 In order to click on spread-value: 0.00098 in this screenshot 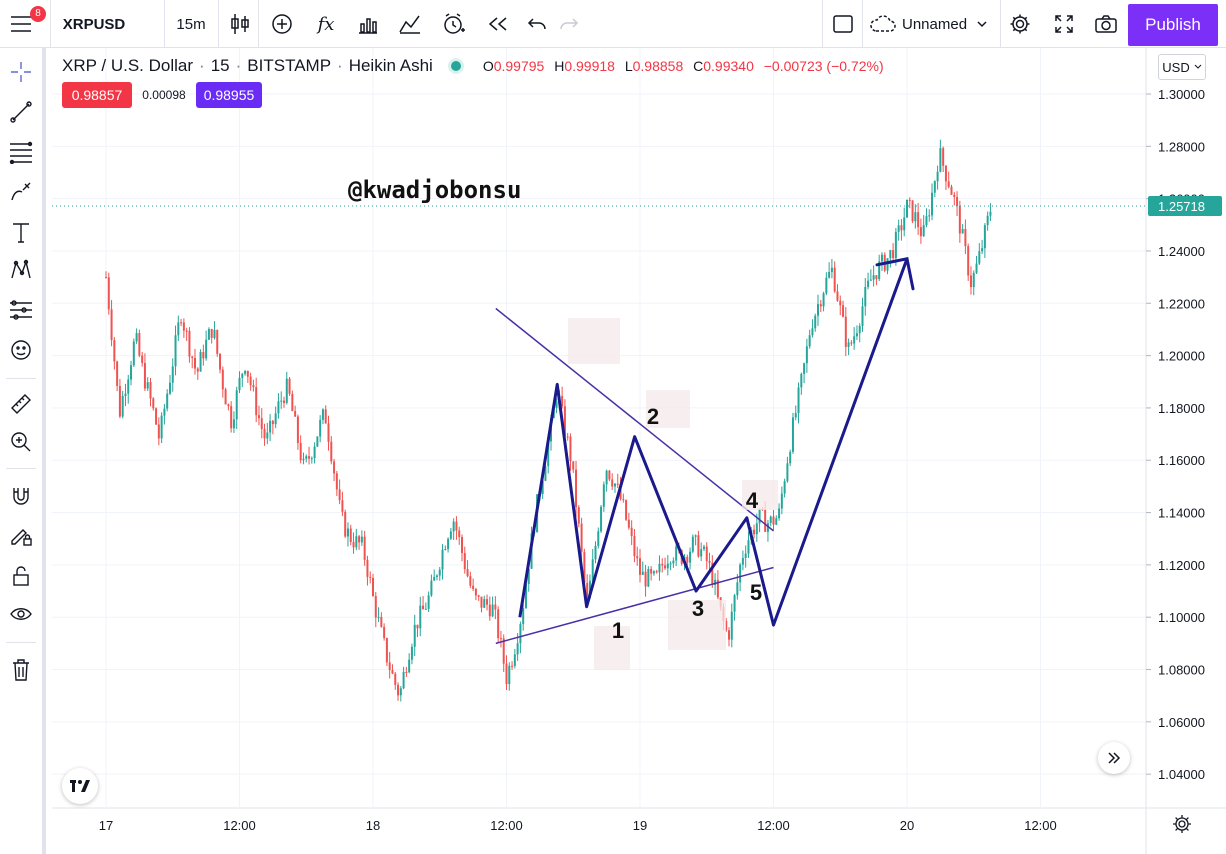, I will do `click(164, 95)`.